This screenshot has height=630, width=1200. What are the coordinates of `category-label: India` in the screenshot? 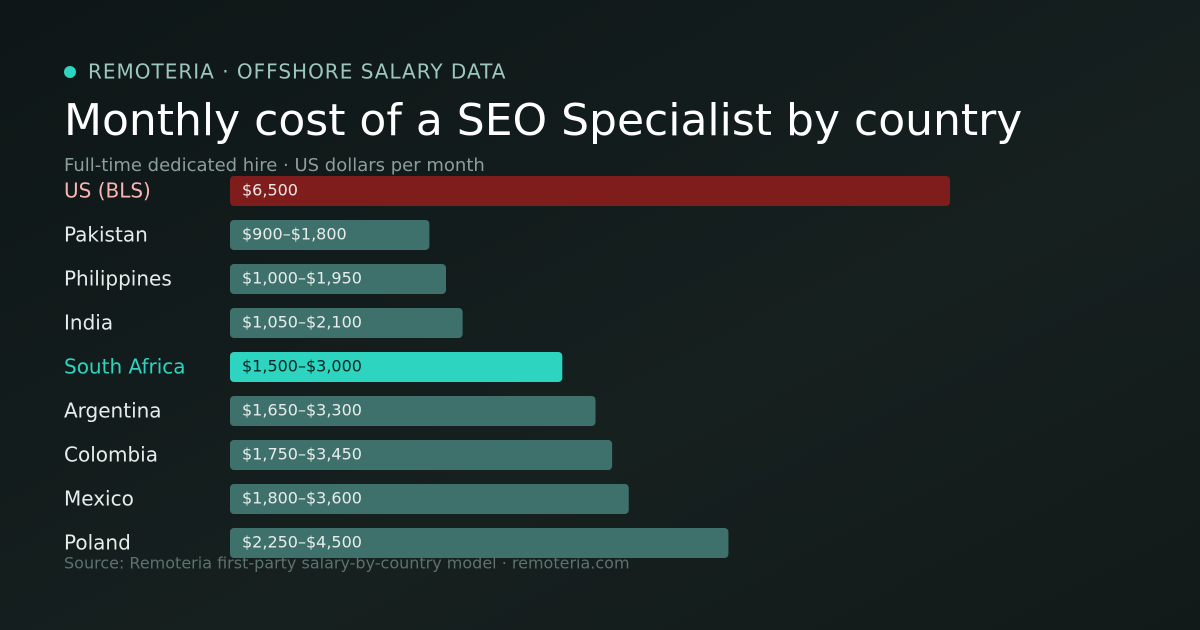 It's located at (88, 323).